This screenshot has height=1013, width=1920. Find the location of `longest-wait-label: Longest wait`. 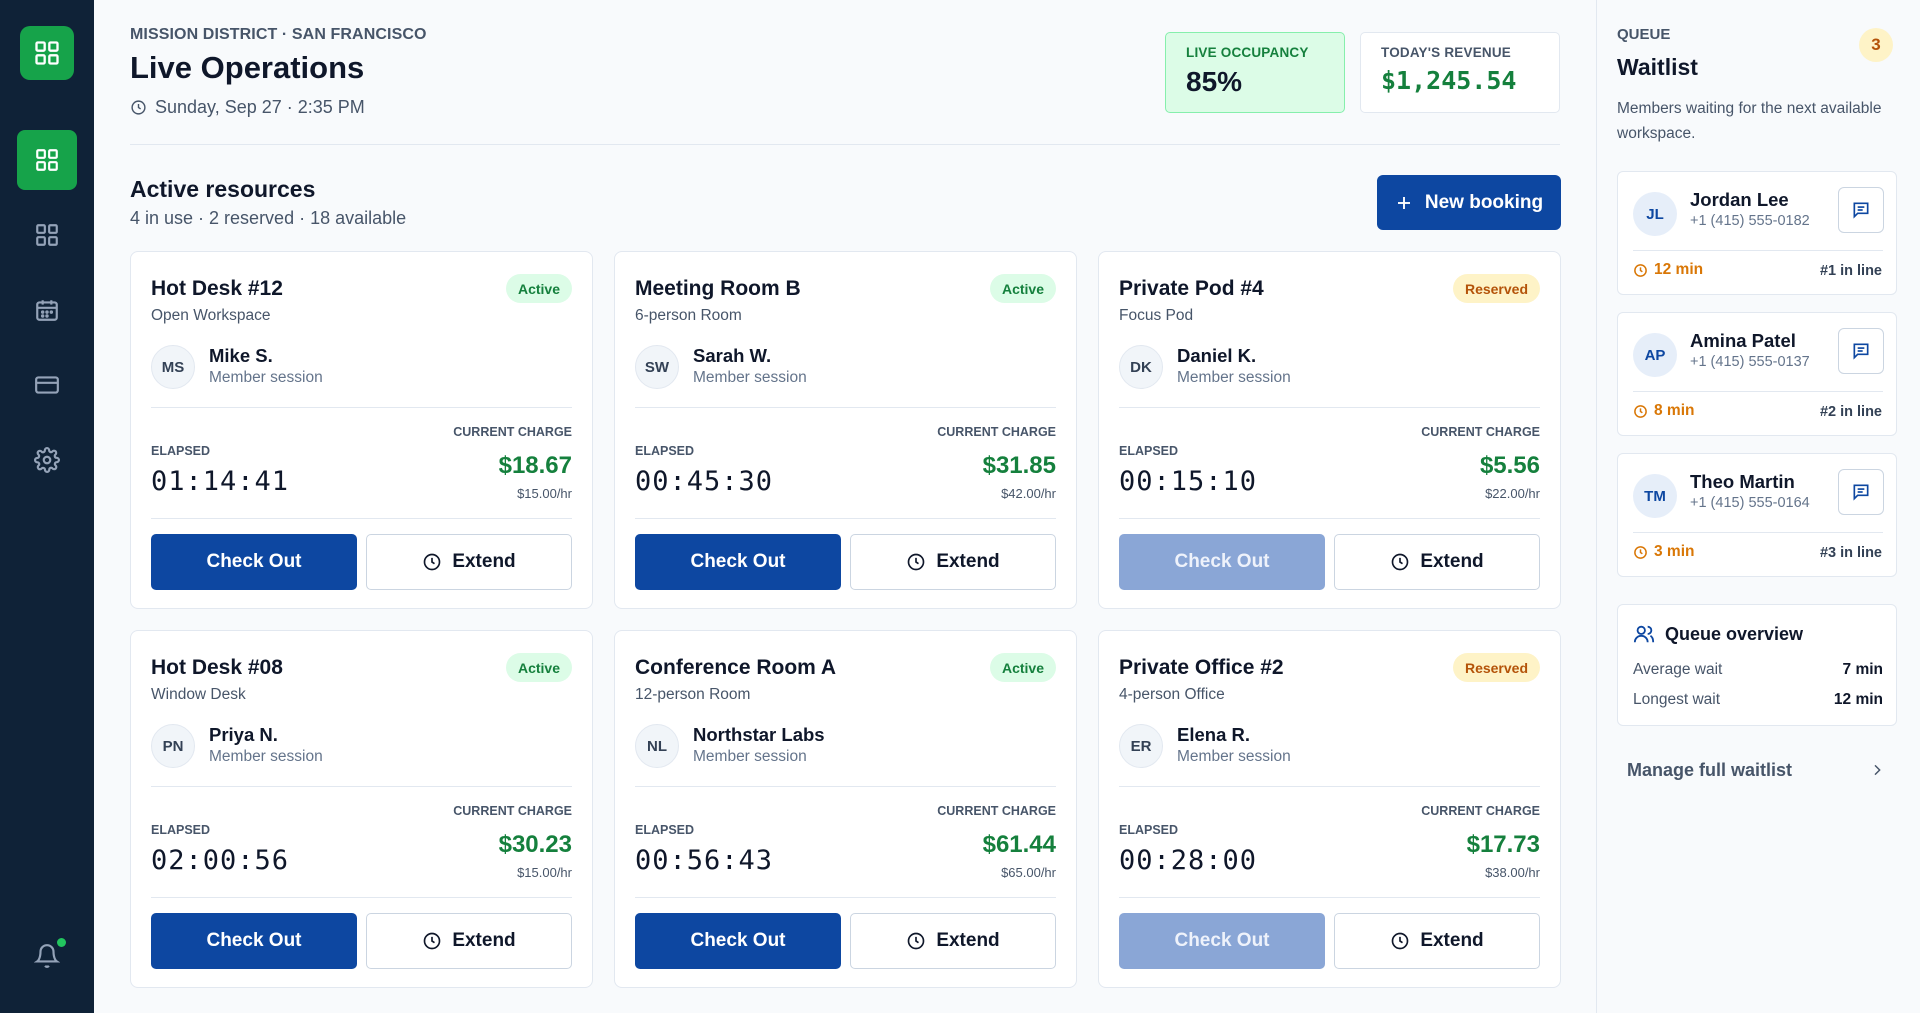

longest-wait-label: Longest wait is located at coordinates (1677, 699).